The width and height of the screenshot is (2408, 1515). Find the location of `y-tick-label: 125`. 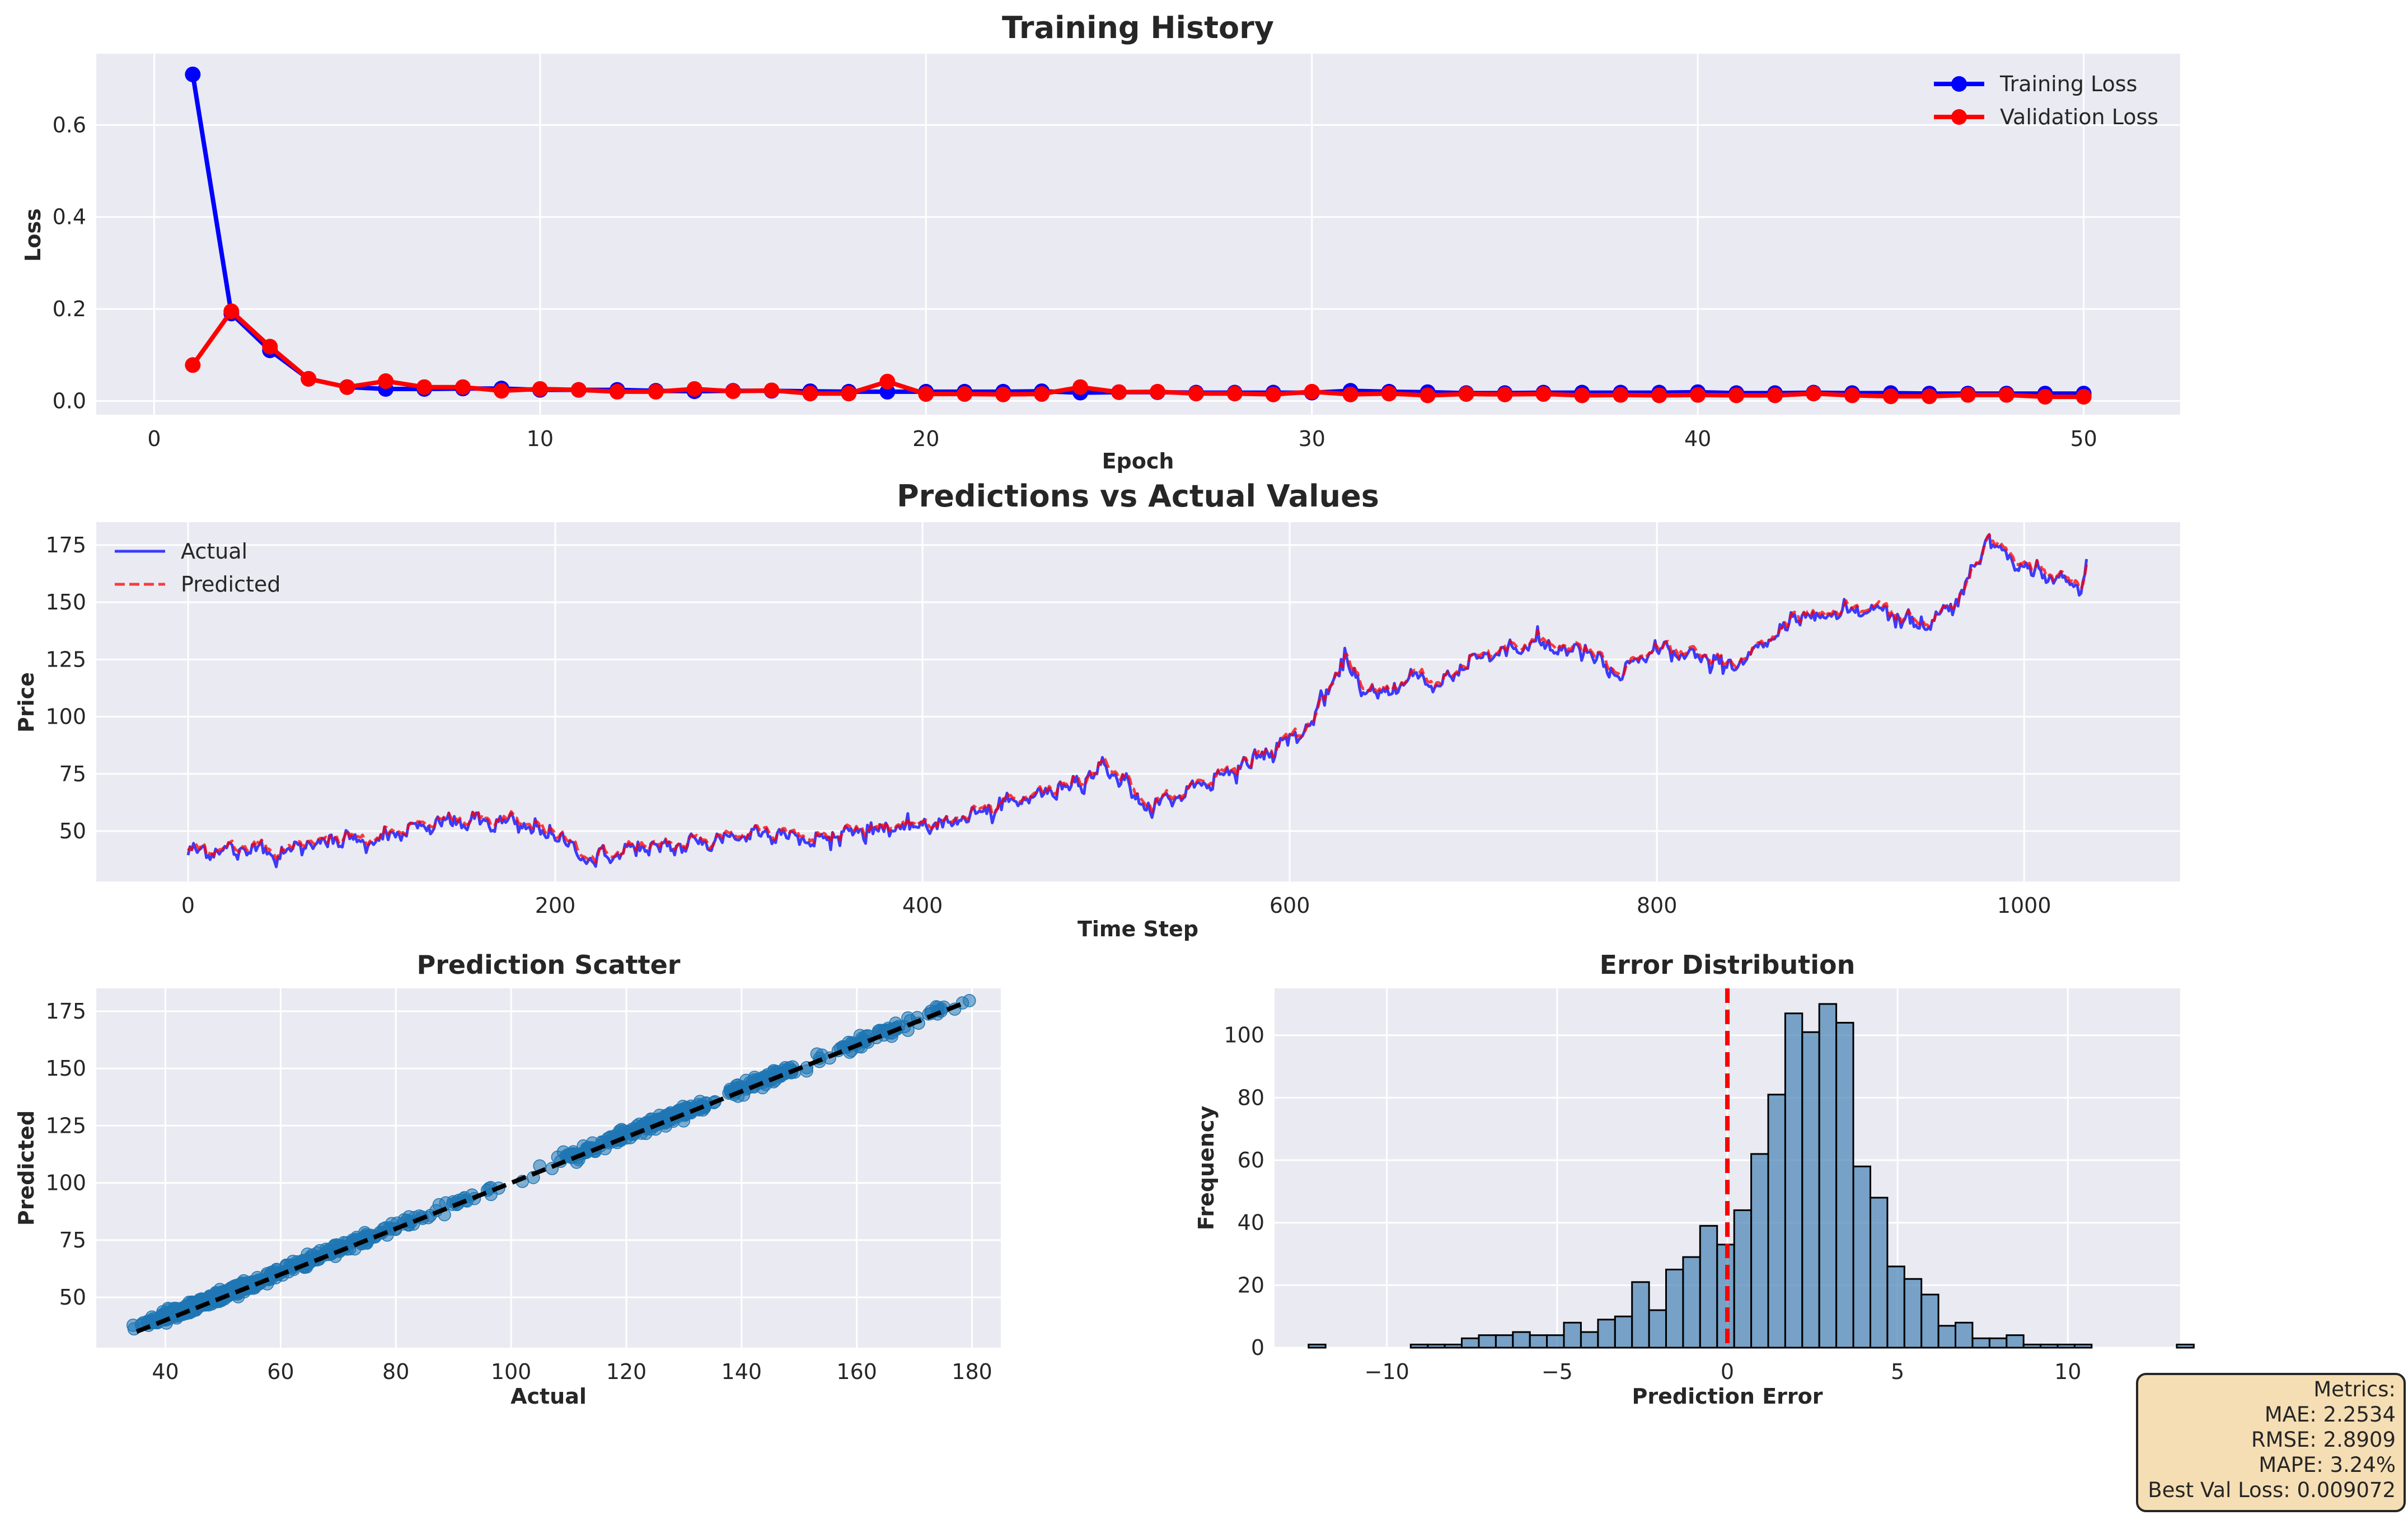

y-tick-label: 125 is located at coordinates (65, 659).